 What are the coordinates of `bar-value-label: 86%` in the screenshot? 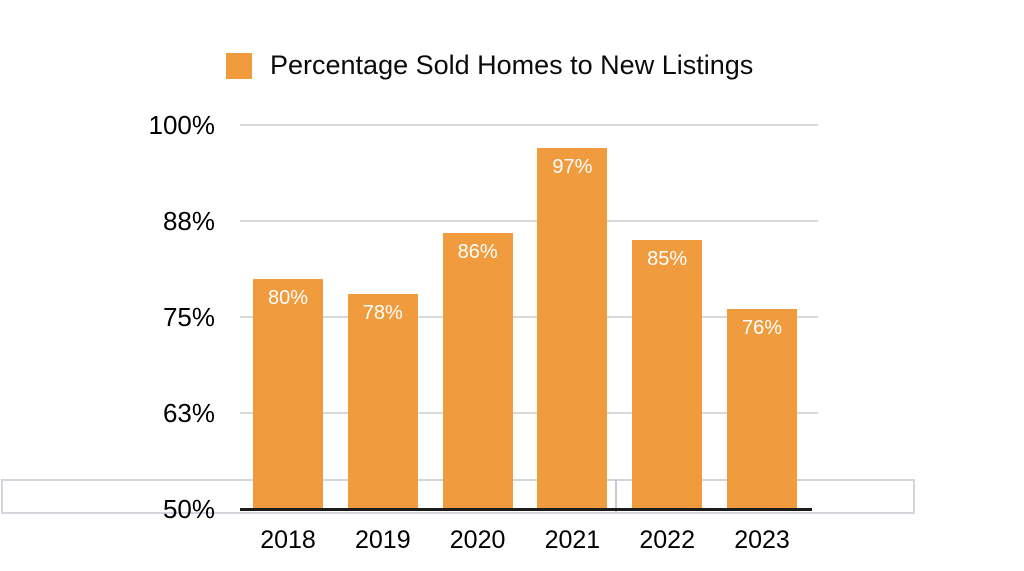 It's located at (477, 251).